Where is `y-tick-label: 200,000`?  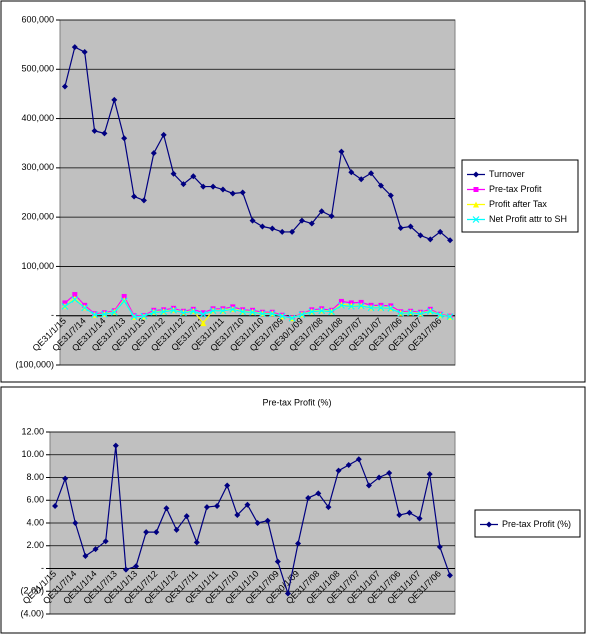 y-tick-label: 200,000 is located at coordinates (37, 217).